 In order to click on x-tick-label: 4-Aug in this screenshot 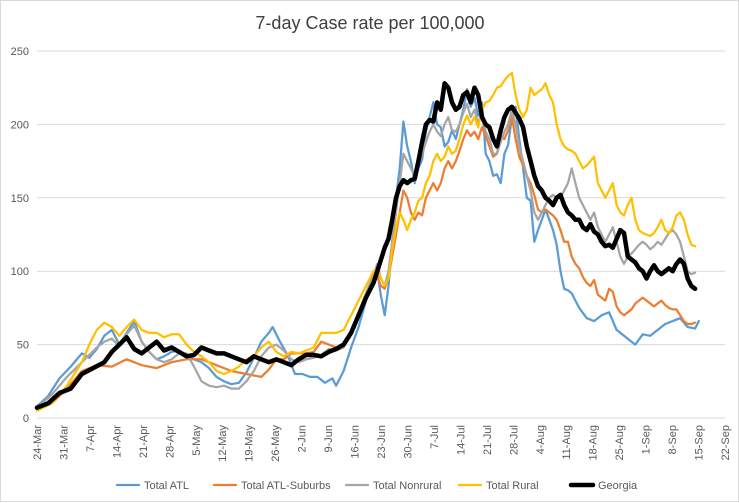, I will do `click(541, 439)`.